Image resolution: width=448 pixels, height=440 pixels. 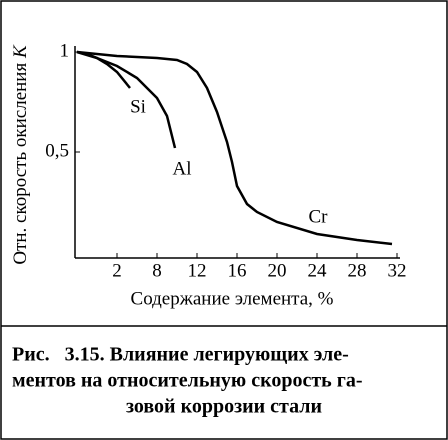 What do you see at coordinates (187, 381) in the screenshot?
I see `caption-line: ментов на относительную скорость га-` at bounding box center [187, 381].